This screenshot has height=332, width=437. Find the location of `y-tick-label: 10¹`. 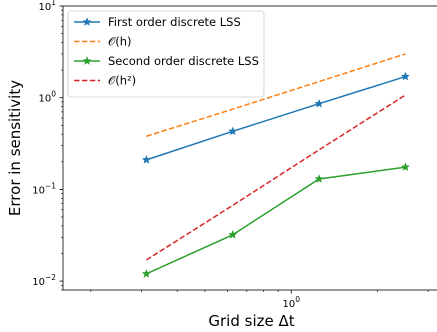

y-tick-label: 10¹ is located at coordinates (47, 6).